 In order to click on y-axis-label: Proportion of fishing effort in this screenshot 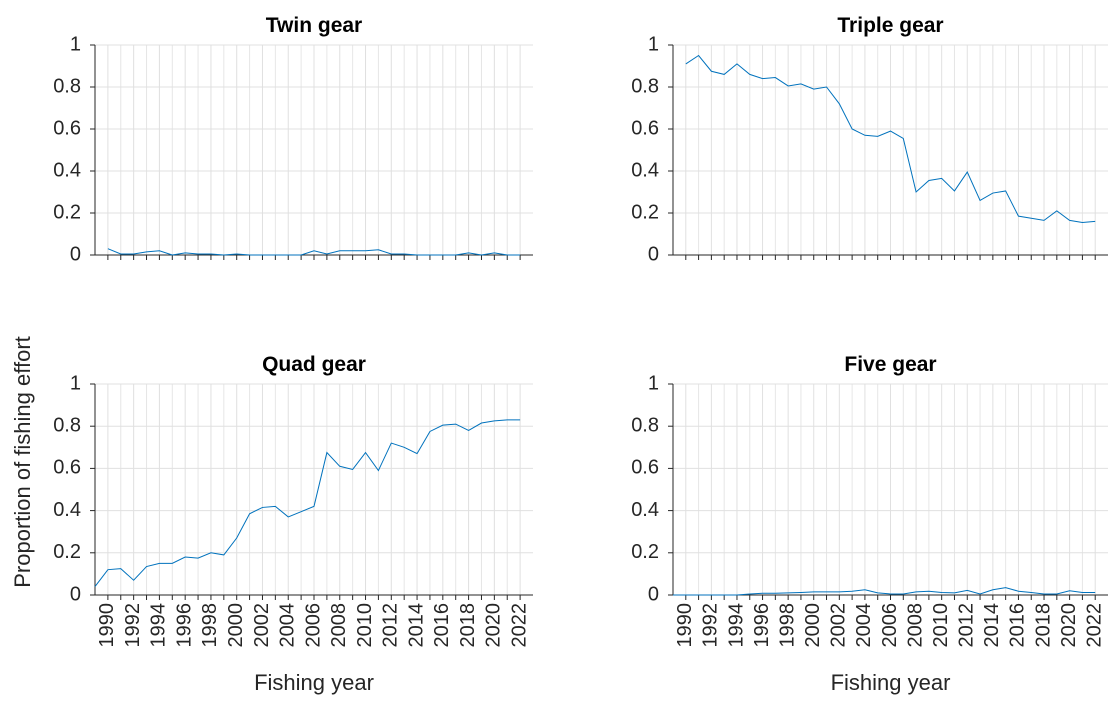, I will do `click(22, 462)`.